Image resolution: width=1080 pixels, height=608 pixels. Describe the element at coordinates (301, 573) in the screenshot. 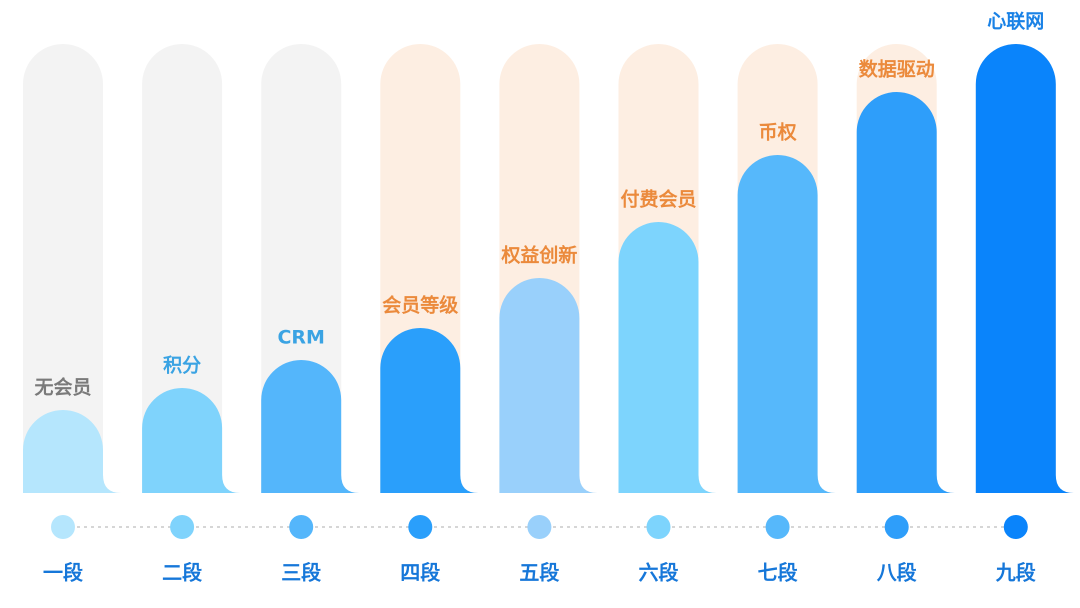

I see `stage-name: 三段` at that location.